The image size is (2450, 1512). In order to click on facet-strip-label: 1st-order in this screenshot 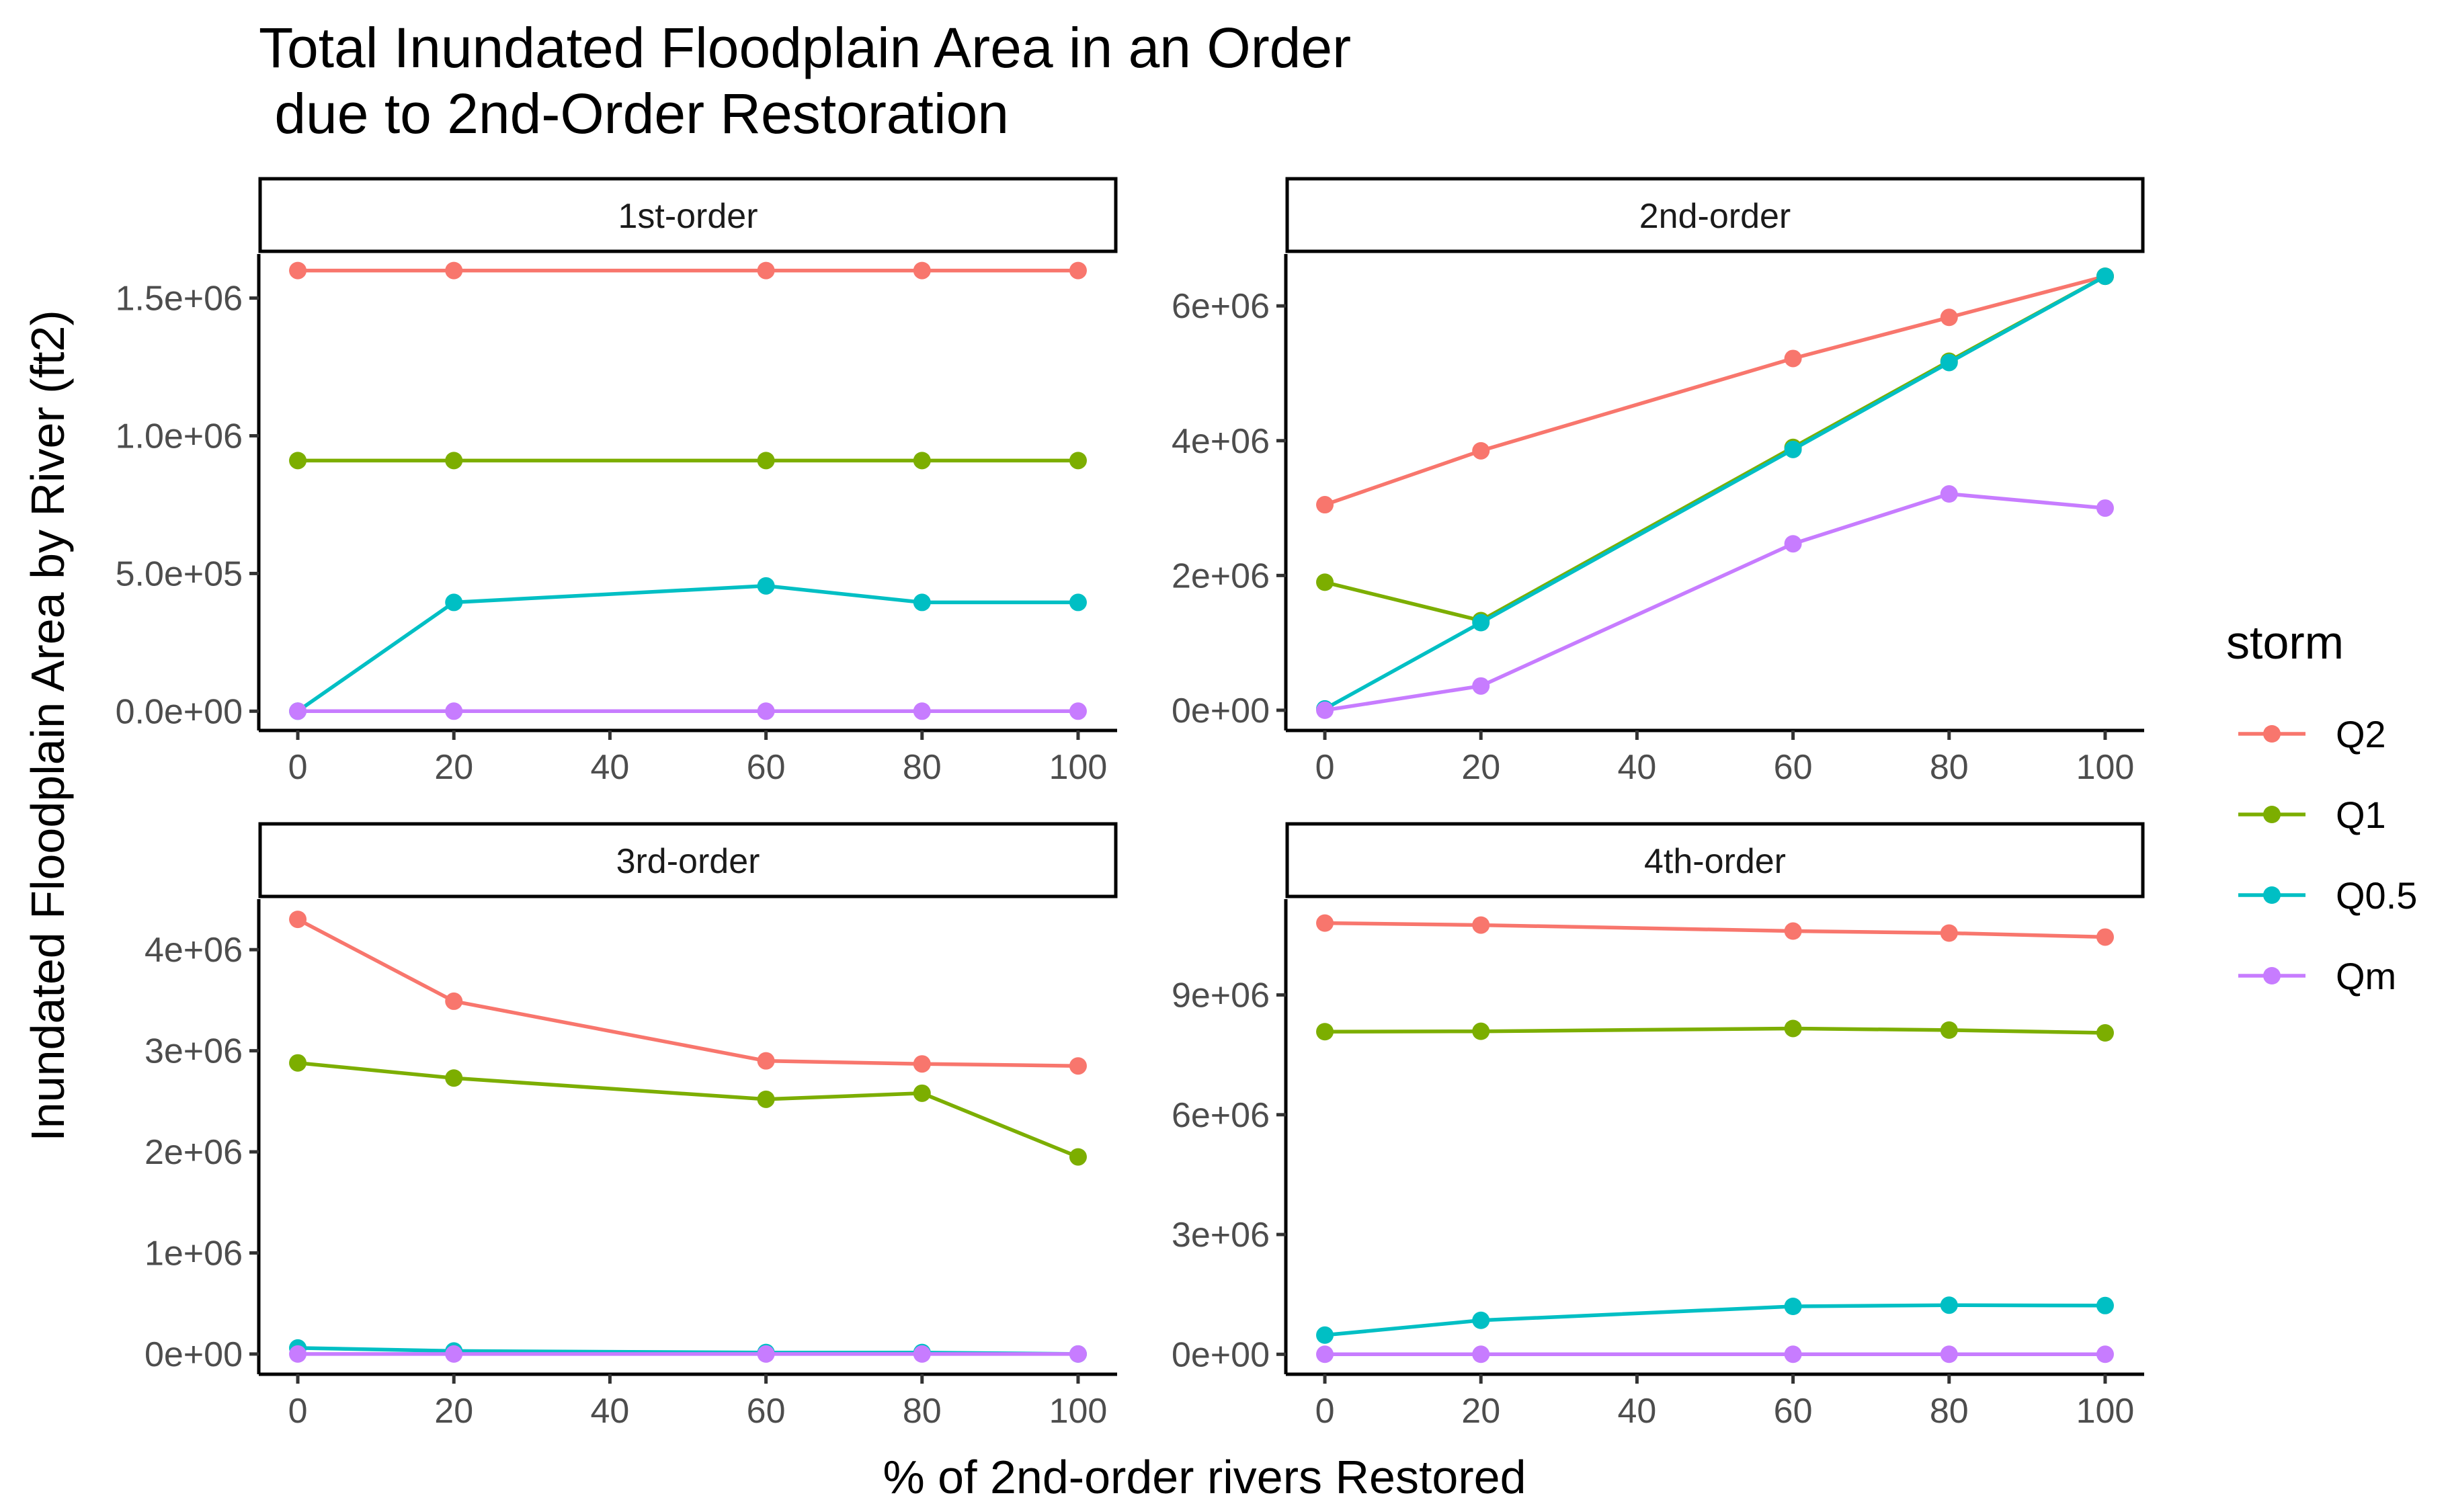, I will do `click(688, 216)`.